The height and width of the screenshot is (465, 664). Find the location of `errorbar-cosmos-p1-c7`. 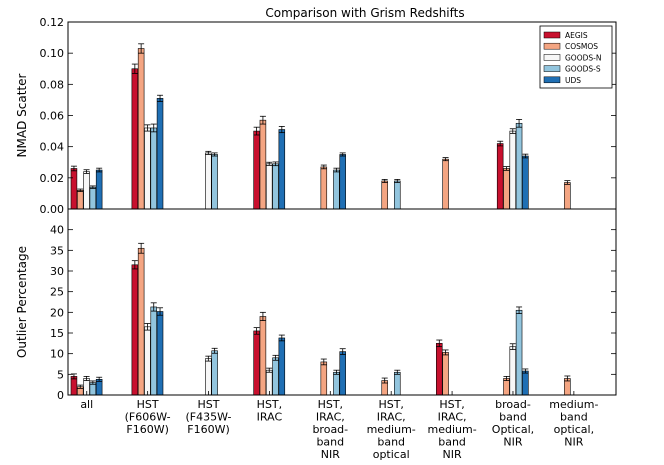

errorbar-cosmos-p1-c7 is located at coordinates (445, 159).